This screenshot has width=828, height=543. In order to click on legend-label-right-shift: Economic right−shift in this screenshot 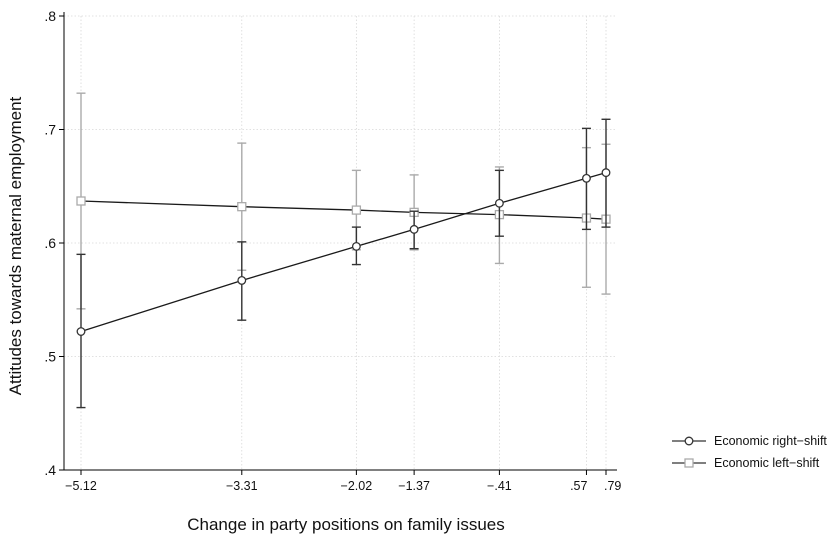, I will do `click(770, 441)`.